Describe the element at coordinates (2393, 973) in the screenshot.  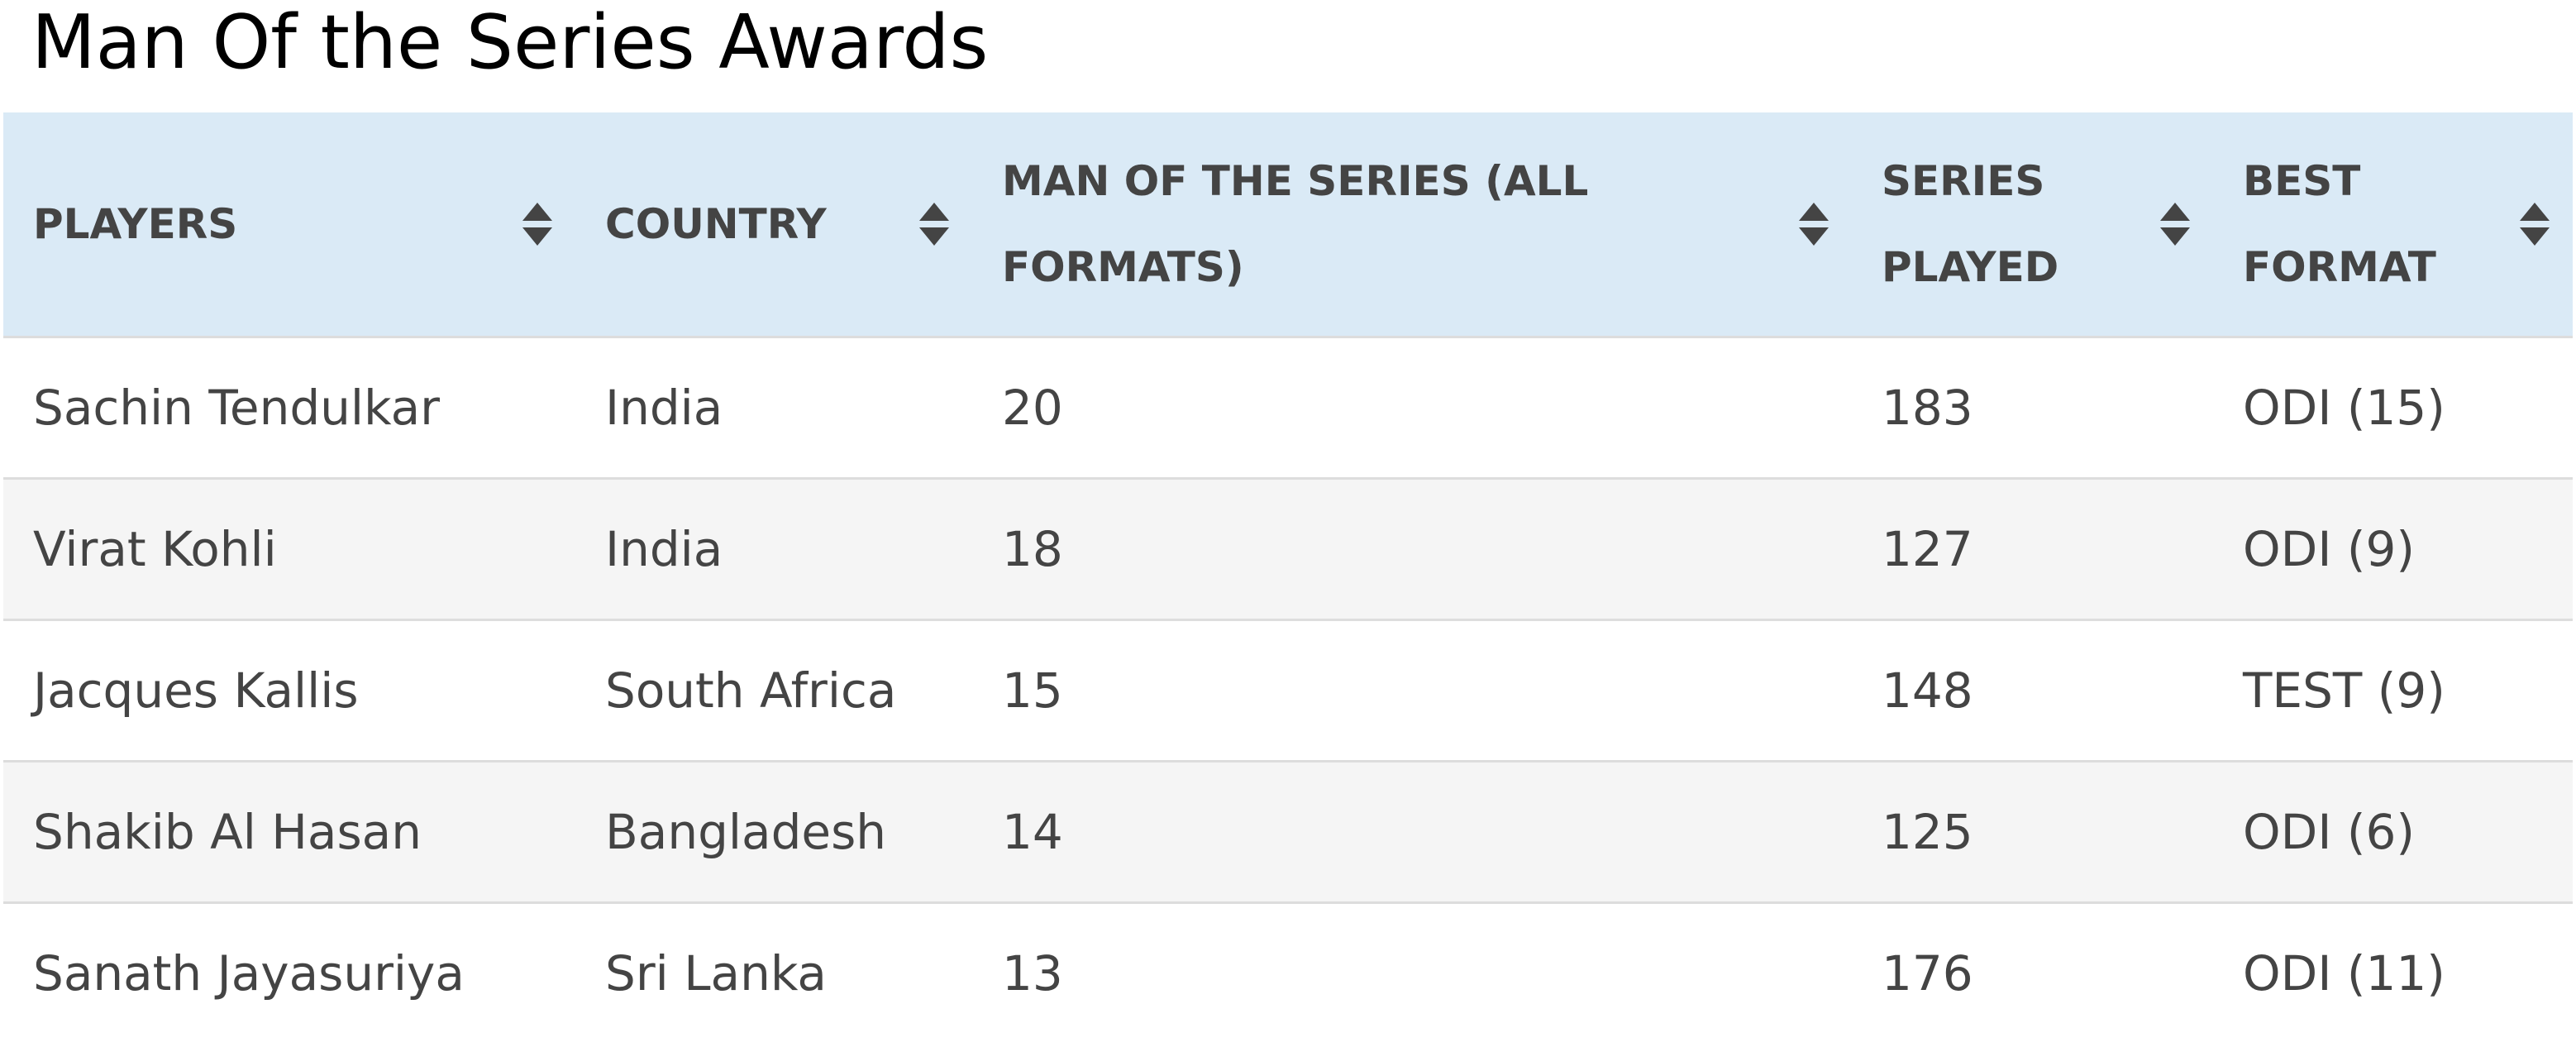
I see `table-cell: ODI (11)` at that location.